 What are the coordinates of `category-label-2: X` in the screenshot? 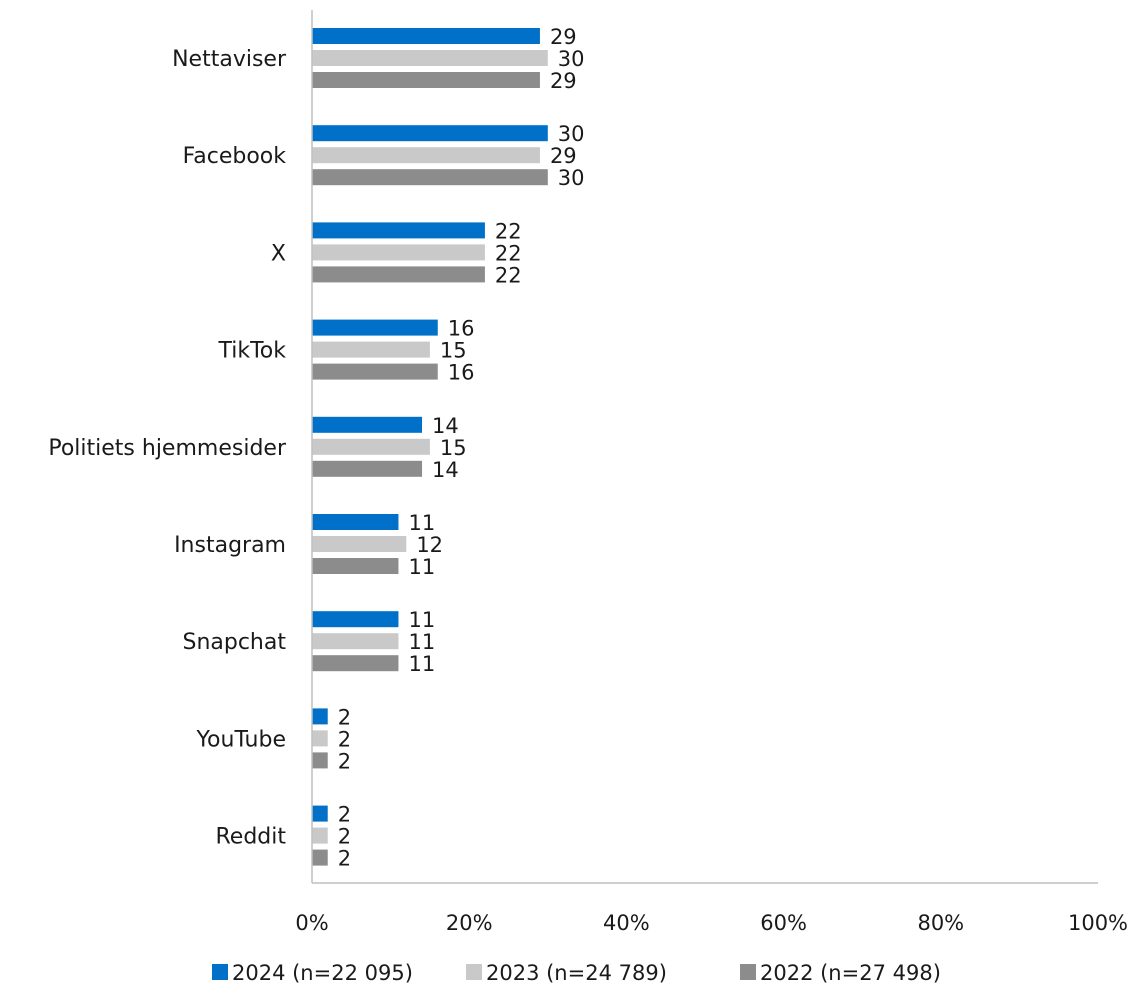 It's located at (278, 253).